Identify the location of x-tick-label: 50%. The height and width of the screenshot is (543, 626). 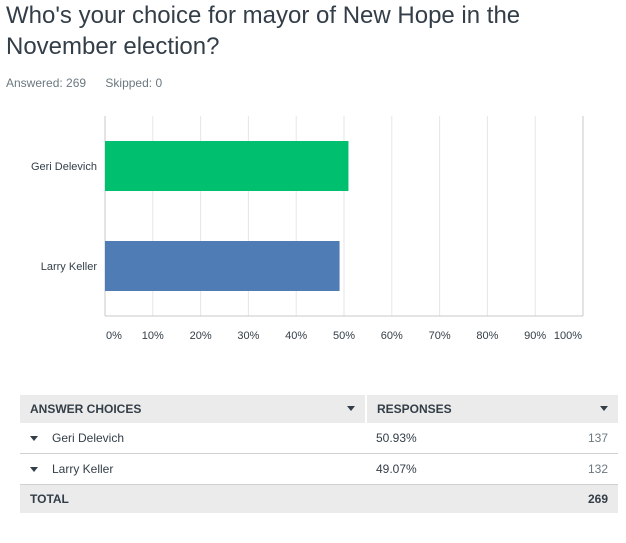
(344, 336).